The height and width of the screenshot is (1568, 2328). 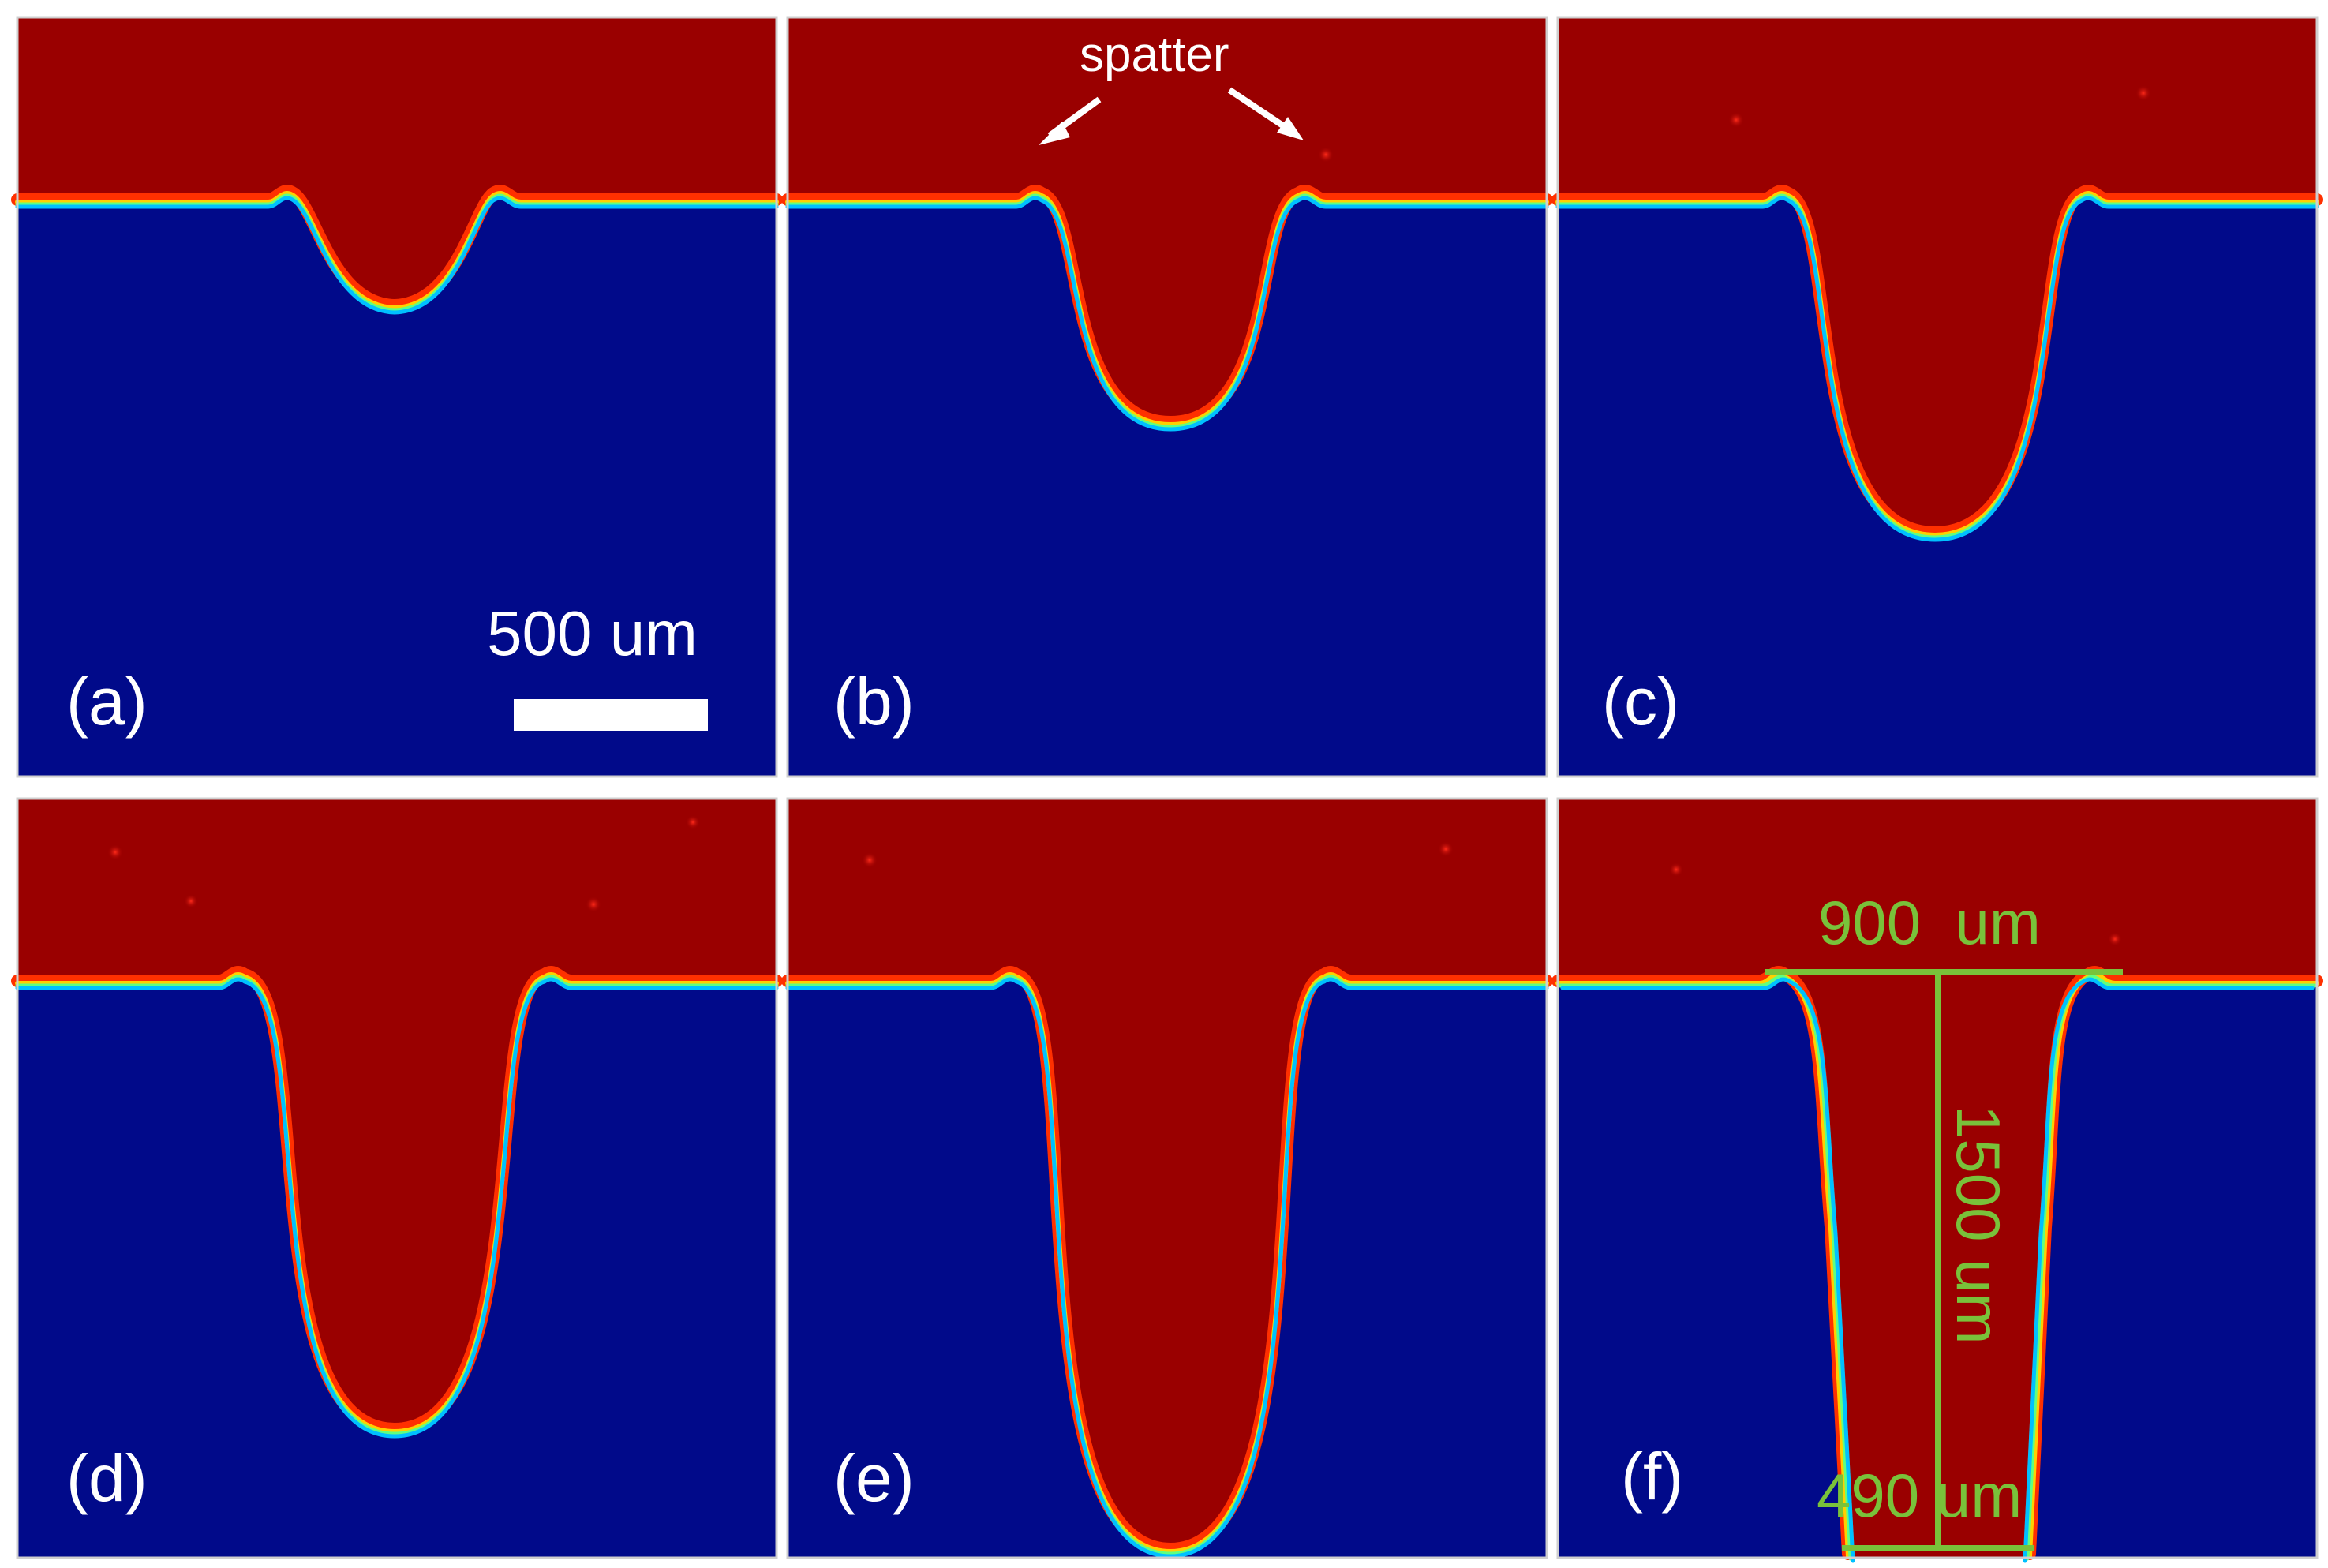 What do you see at coordinates (1978, 1225) in the screenshot?
I see `depth-label: 1500 um` at bounding box center [1978, 1225].